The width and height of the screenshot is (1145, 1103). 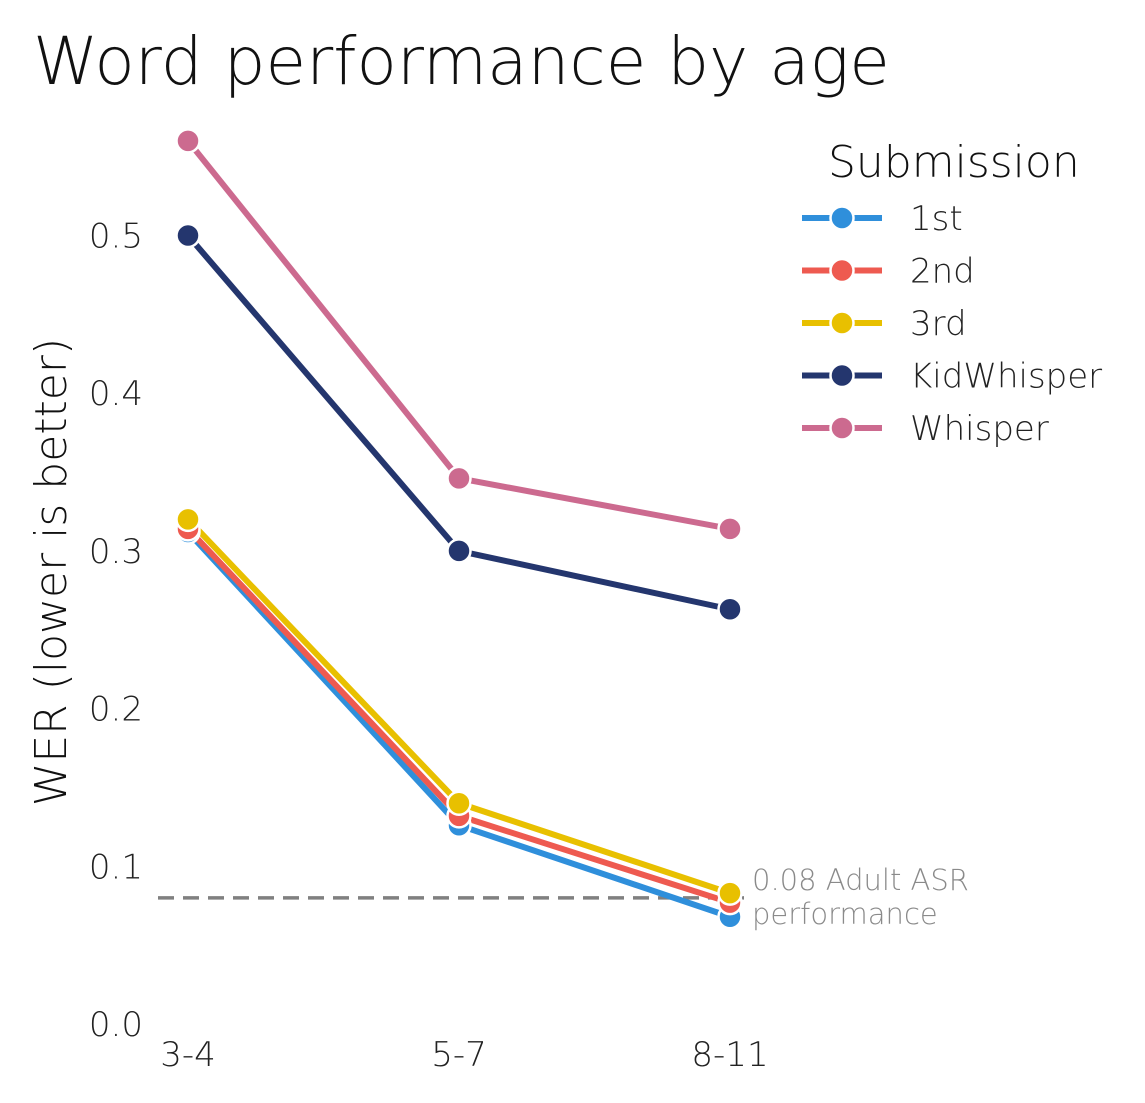 I want to click on legend: Submission 1st 2nd 3rd KidWhisper Whisper, so click(x=952, y=293).